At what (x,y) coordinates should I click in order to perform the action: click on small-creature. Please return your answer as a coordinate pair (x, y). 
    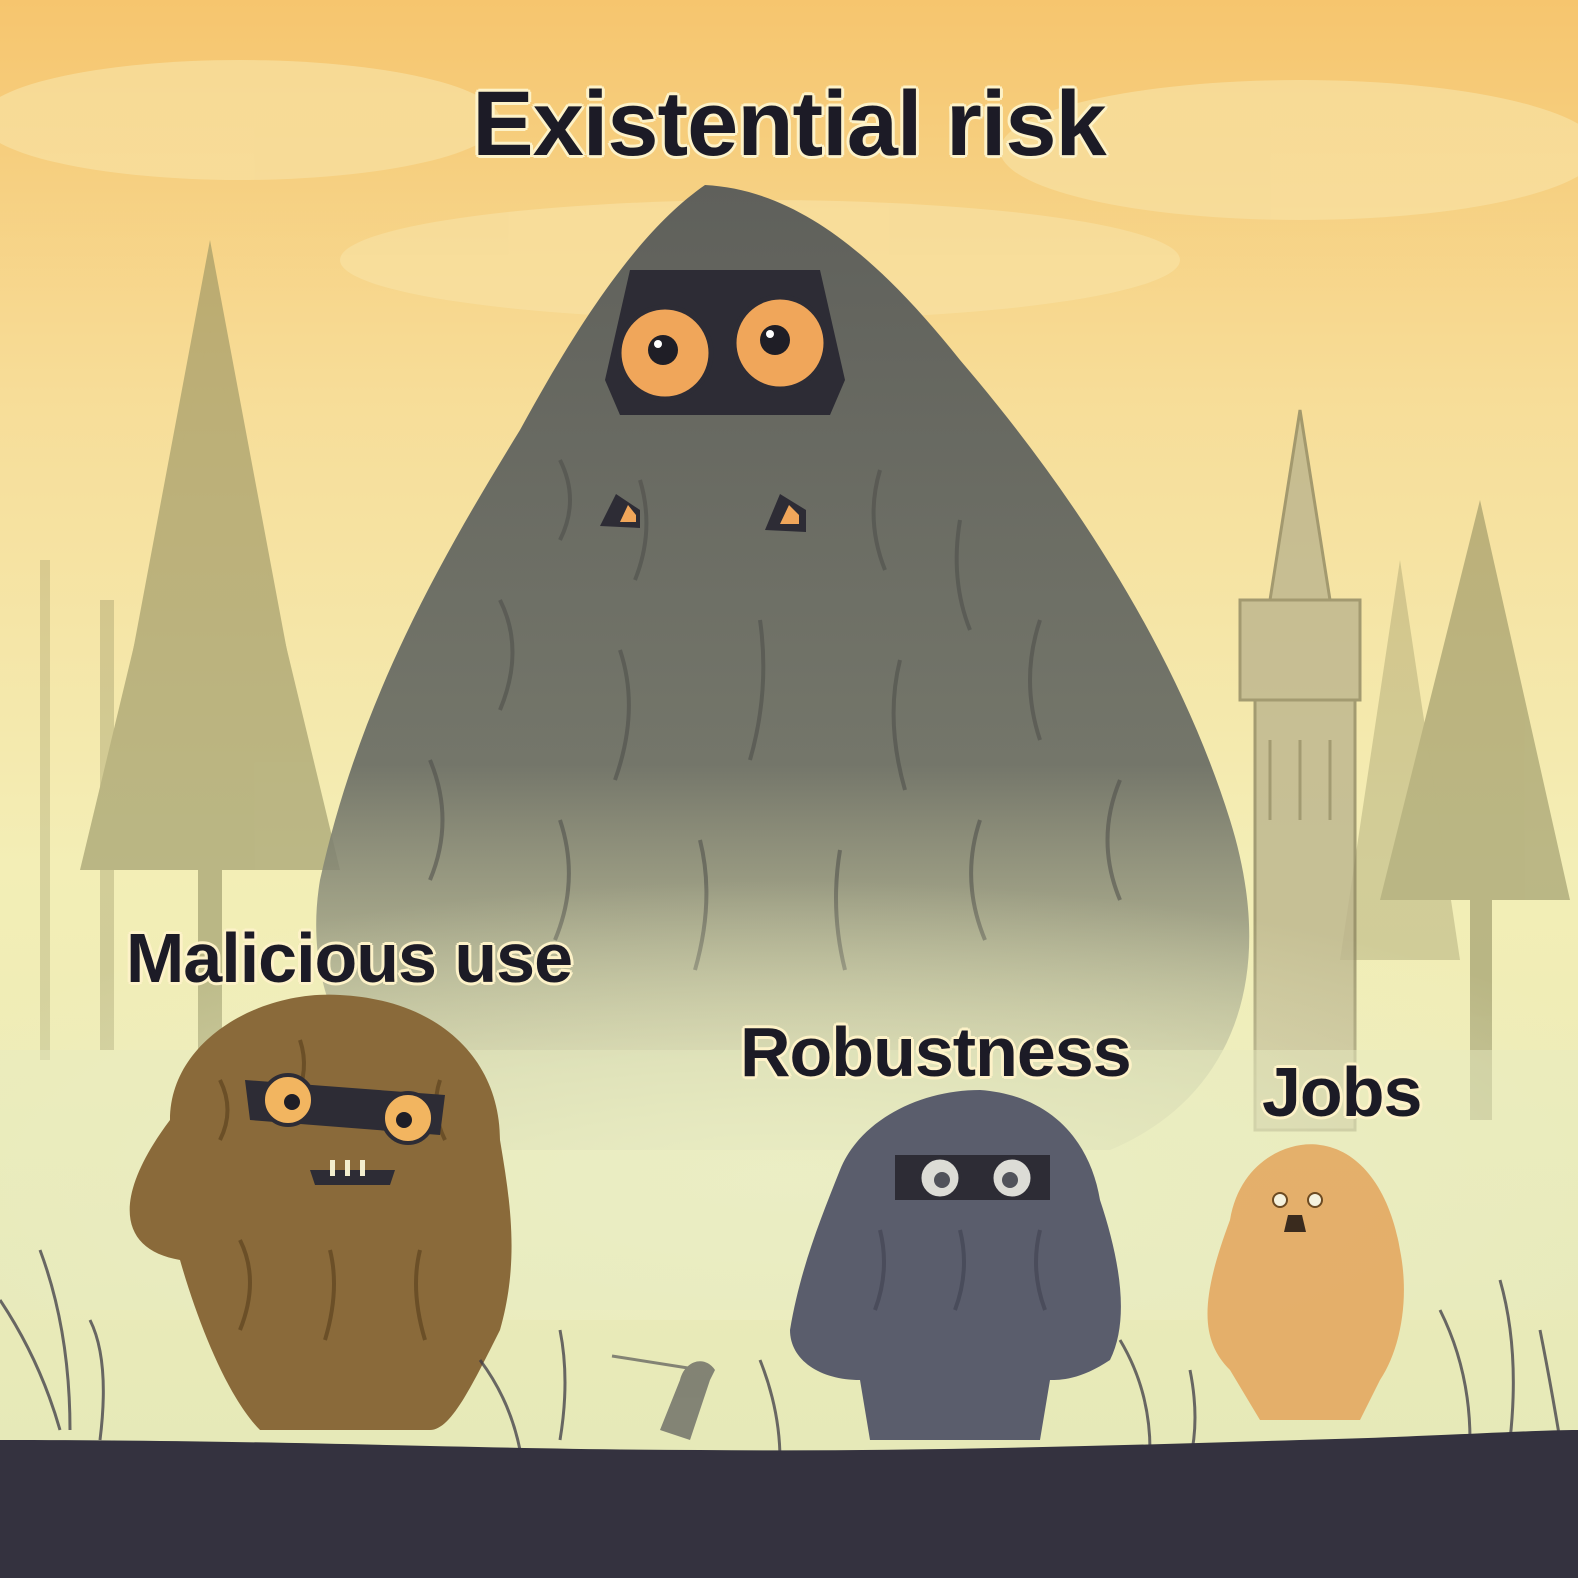
    Looking at the image, I should click on (663, 1397).